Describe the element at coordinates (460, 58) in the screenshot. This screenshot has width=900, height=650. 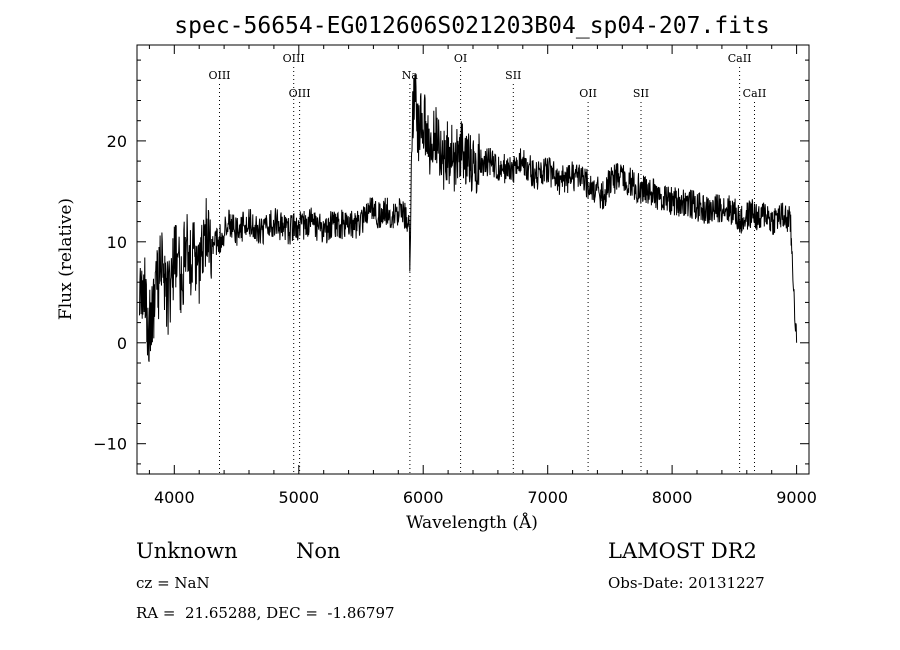
I see `line-id-label: OI` at that location.